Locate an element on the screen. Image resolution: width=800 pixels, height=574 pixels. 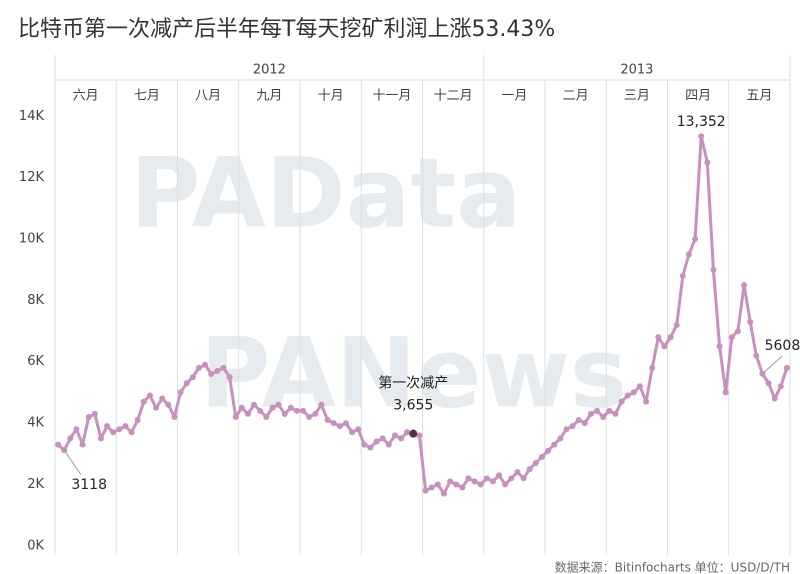
y-tick-label: 0K is located at coordinates (35, 545).